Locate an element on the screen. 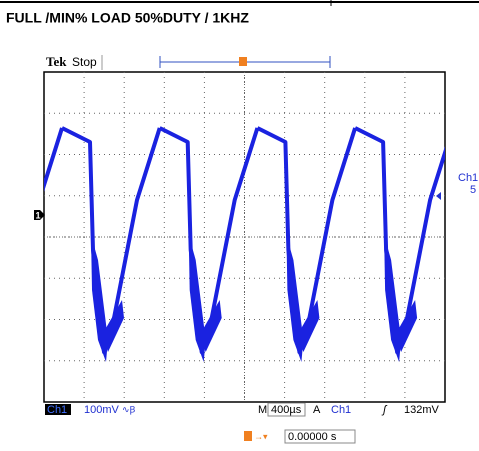  status: Stop is located at coordinates (84, 62).